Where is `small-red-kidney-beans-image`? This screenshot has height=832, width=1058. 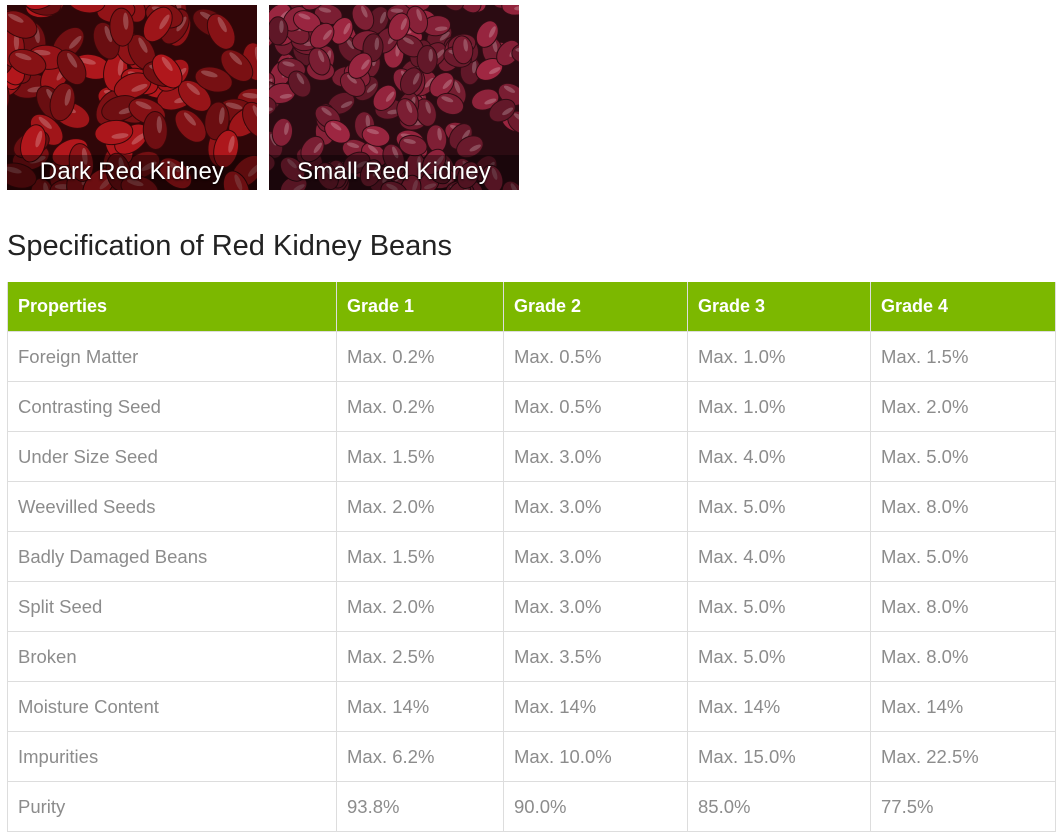
small-red-kidney-beans-image is located at coordinates (394, 97).